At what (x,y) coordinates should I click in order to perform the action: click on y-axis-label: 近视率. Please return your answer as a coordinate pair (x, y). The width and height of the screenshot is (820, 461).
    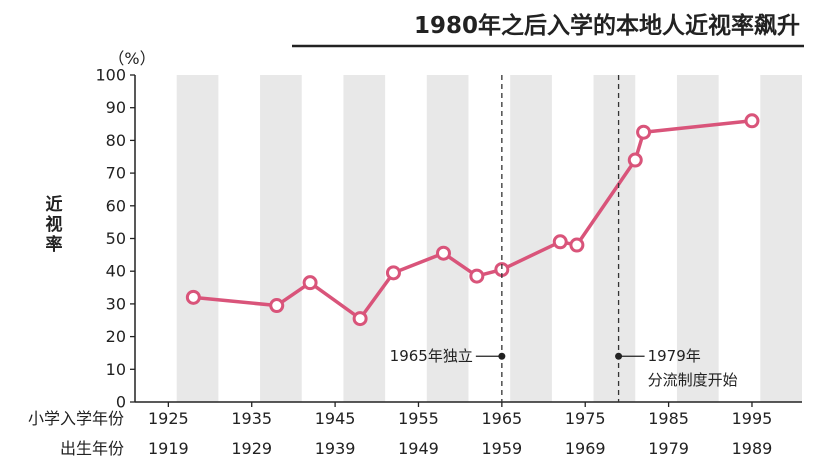
    Looking at the image, I should click on (54, 224).